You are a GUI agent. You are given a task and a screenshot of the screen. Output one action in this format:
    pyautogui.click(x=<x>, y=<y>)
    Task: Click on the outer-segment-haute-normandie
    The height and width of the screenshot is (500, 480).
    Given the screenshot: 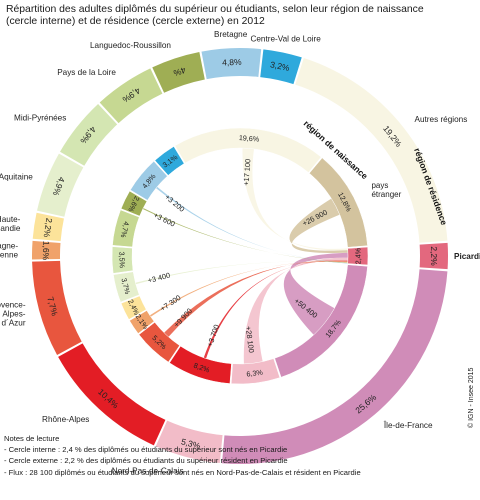 What is the action you would take?
    pyautogui.click(x=48, y=227)
    